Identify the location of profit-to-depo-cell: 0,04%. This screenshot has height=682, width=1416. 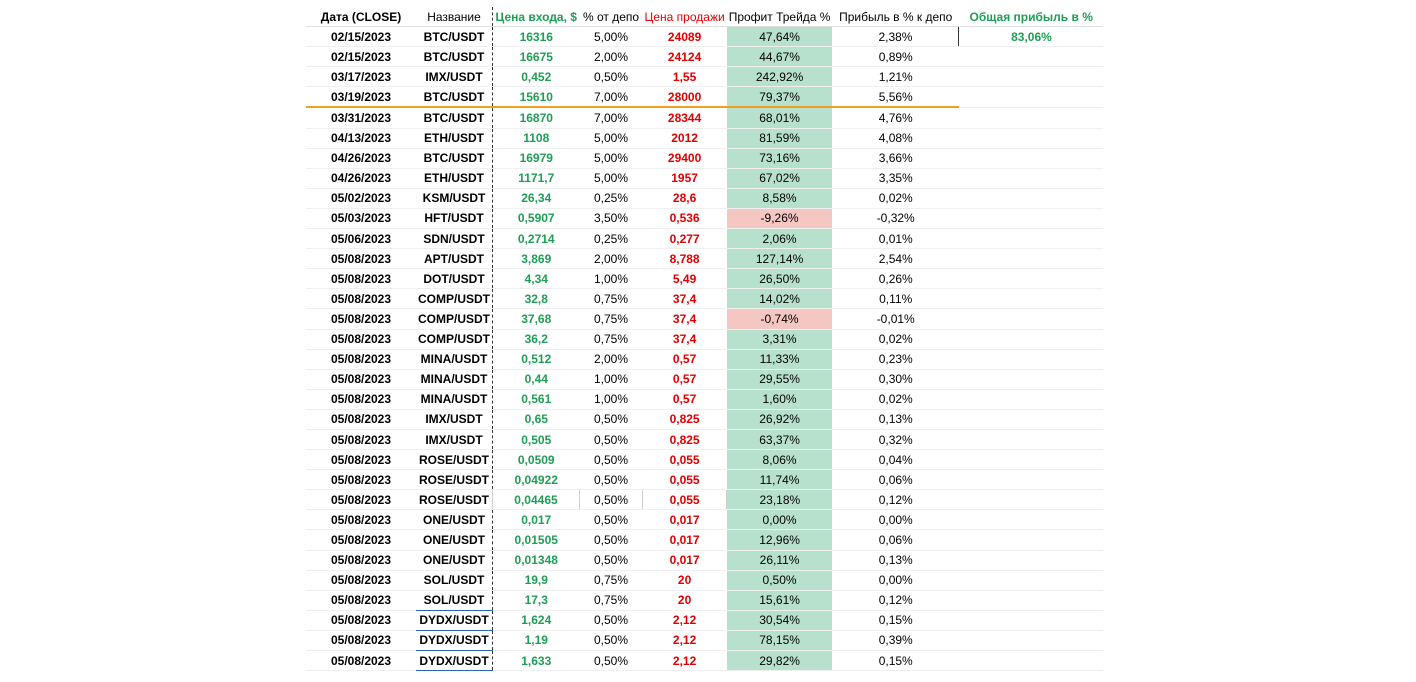
(895, 460).